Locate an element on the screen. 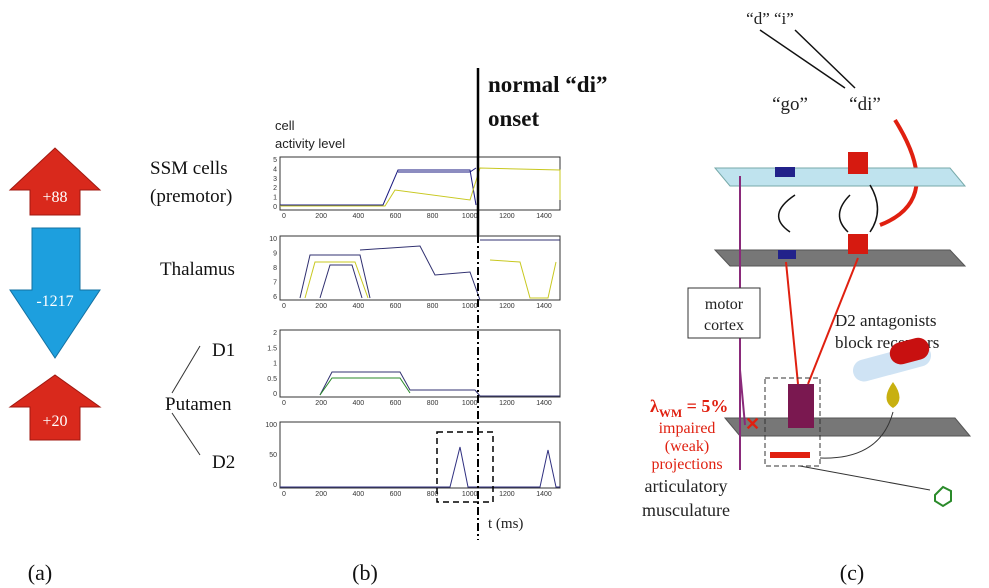 The image size is (989, 588). onset-title: normal “di” is located at coordinates (547, 84).